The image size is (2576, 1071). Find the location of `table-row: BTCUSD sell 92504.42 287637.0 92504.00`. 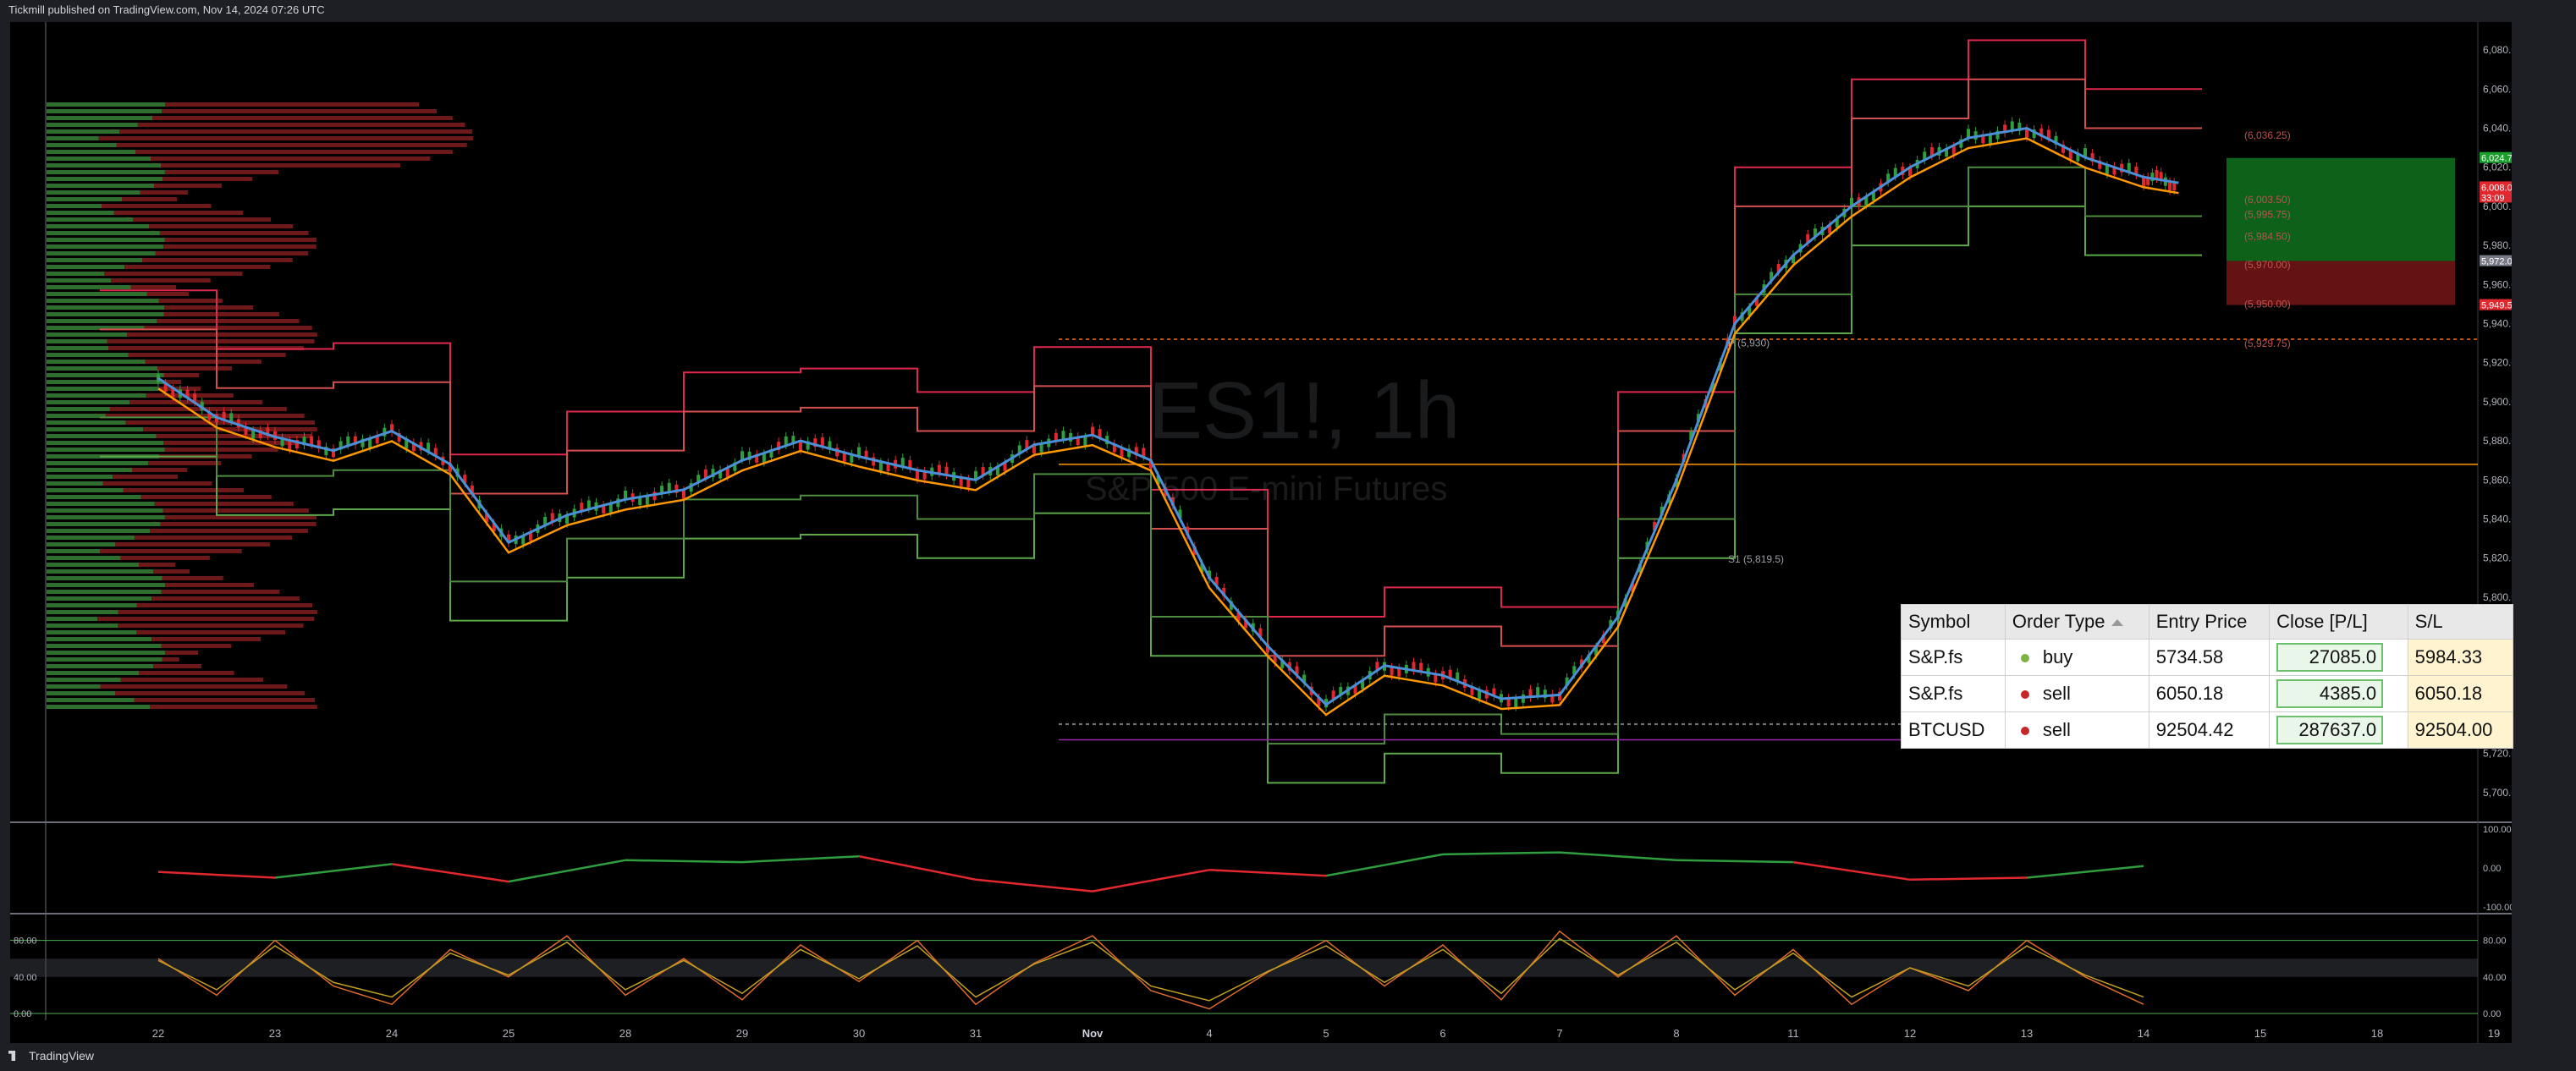

table-row: BTCUSD sell 92504.42 287637.0 92504.00 is located at coordinates (2207, 730).